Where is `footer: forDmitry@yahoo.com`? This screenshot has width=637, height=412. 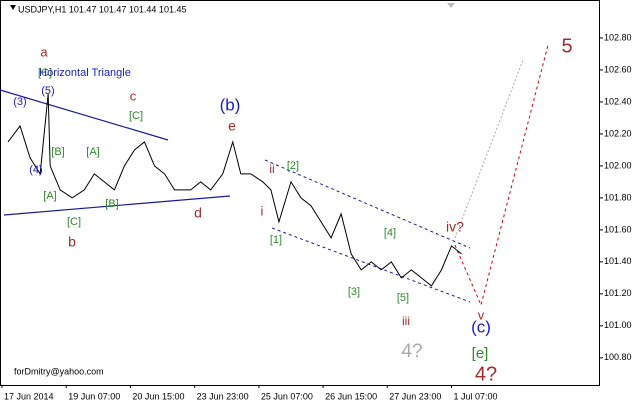 footer: forDmitry@yahoo.com is located at coordinates (59, 371).